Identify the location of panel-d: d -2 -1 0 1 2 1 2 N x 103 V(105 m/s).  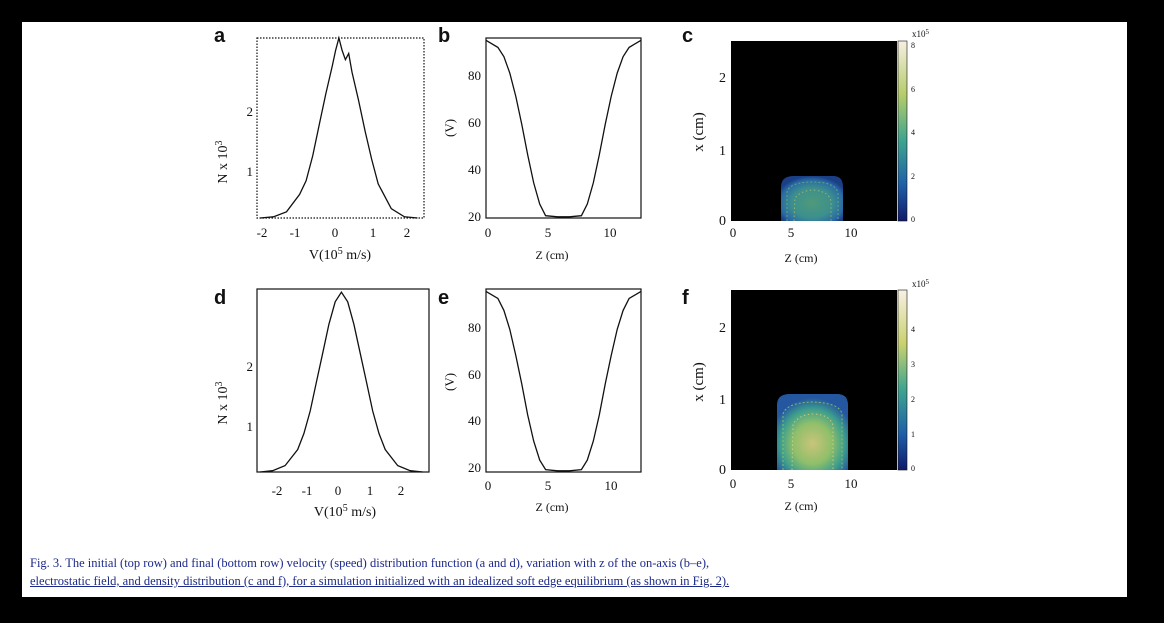
(322, 403).